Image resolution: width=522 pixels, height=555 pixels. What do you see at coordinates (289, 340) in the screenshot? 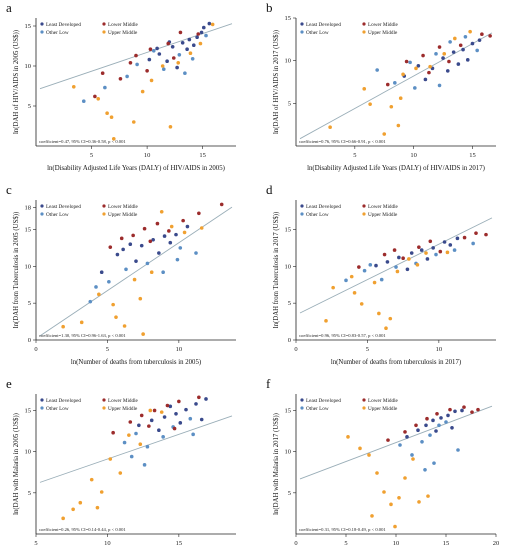
I see `y-tick-label: 0` at bounding box center [289, 340].